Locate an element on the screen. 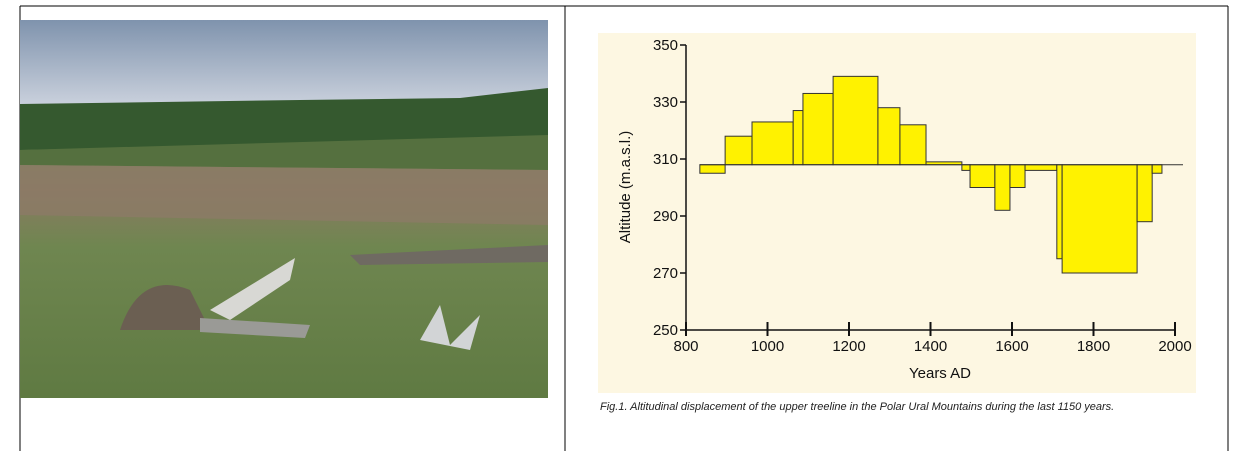  y-tick-label: 250 is located at coordinates (665, 330).